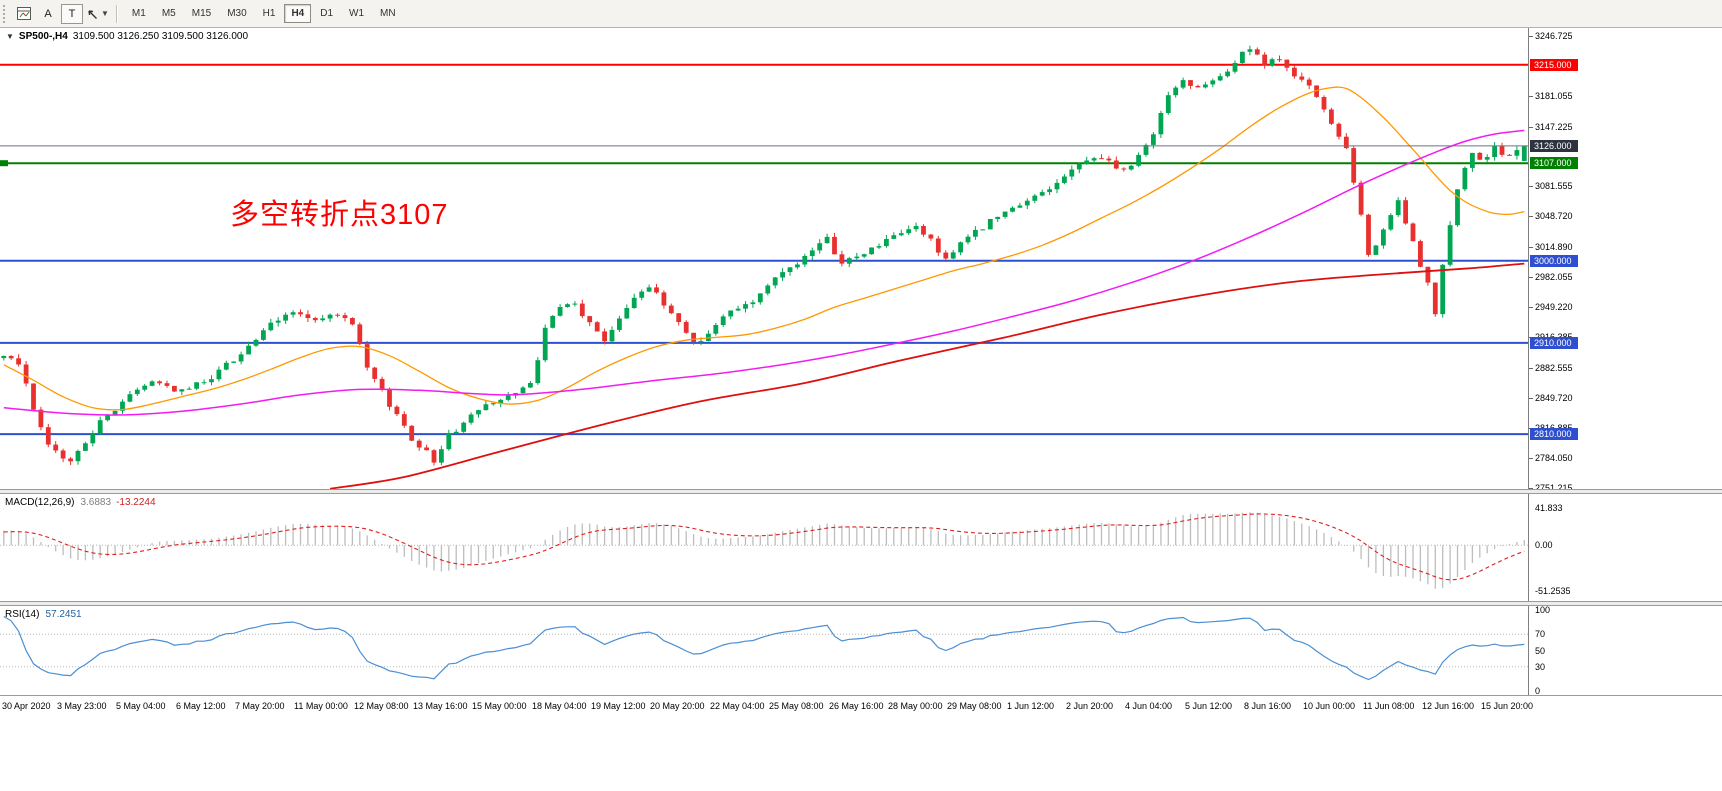 The height and width of the screenshot is (791, 1722). Describe the element at coordinates (1554, 95) in the screenshot. I see `price-tick-label: 3181.055` at that location.